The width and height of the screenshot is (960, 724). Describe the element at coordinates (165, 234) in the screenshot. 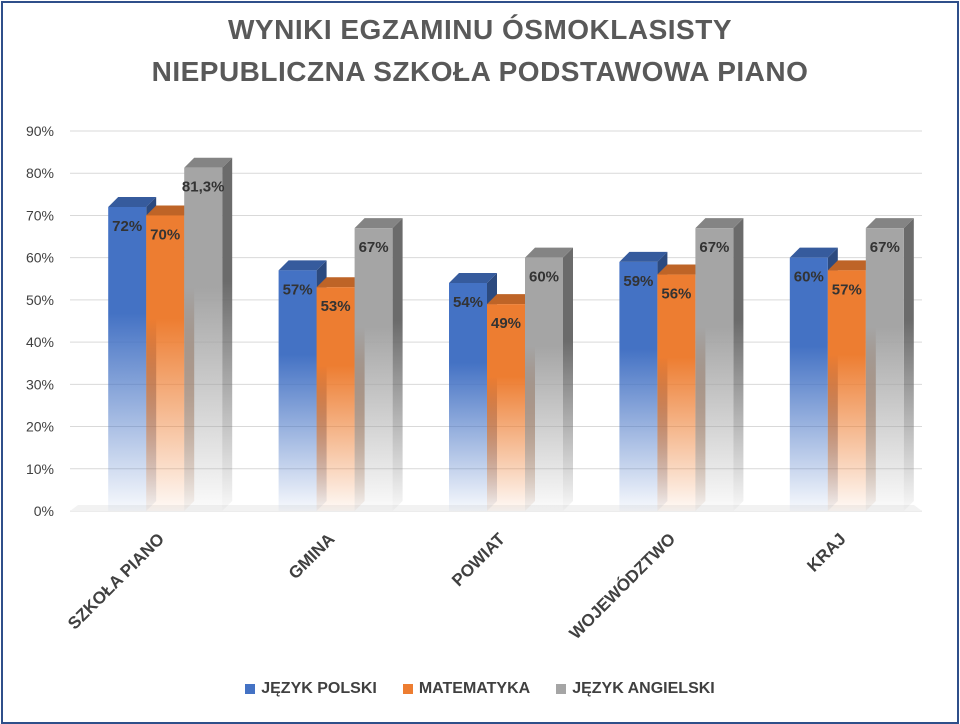

I see `data-label: 70%` at that location.